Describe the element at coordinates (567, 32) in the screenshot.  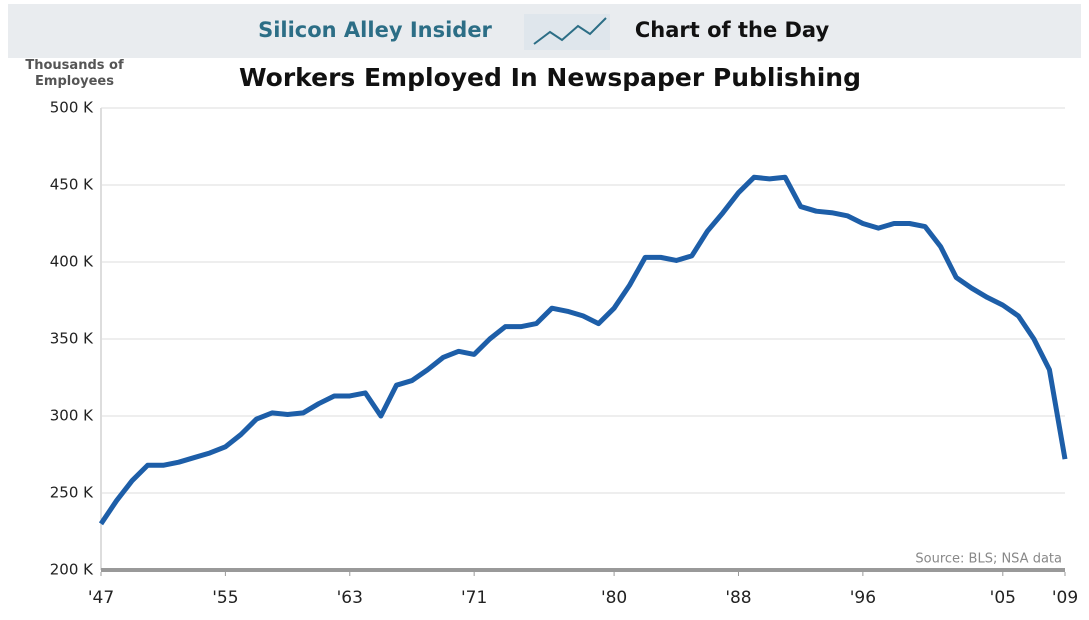
I see `brand-icon` at that location.